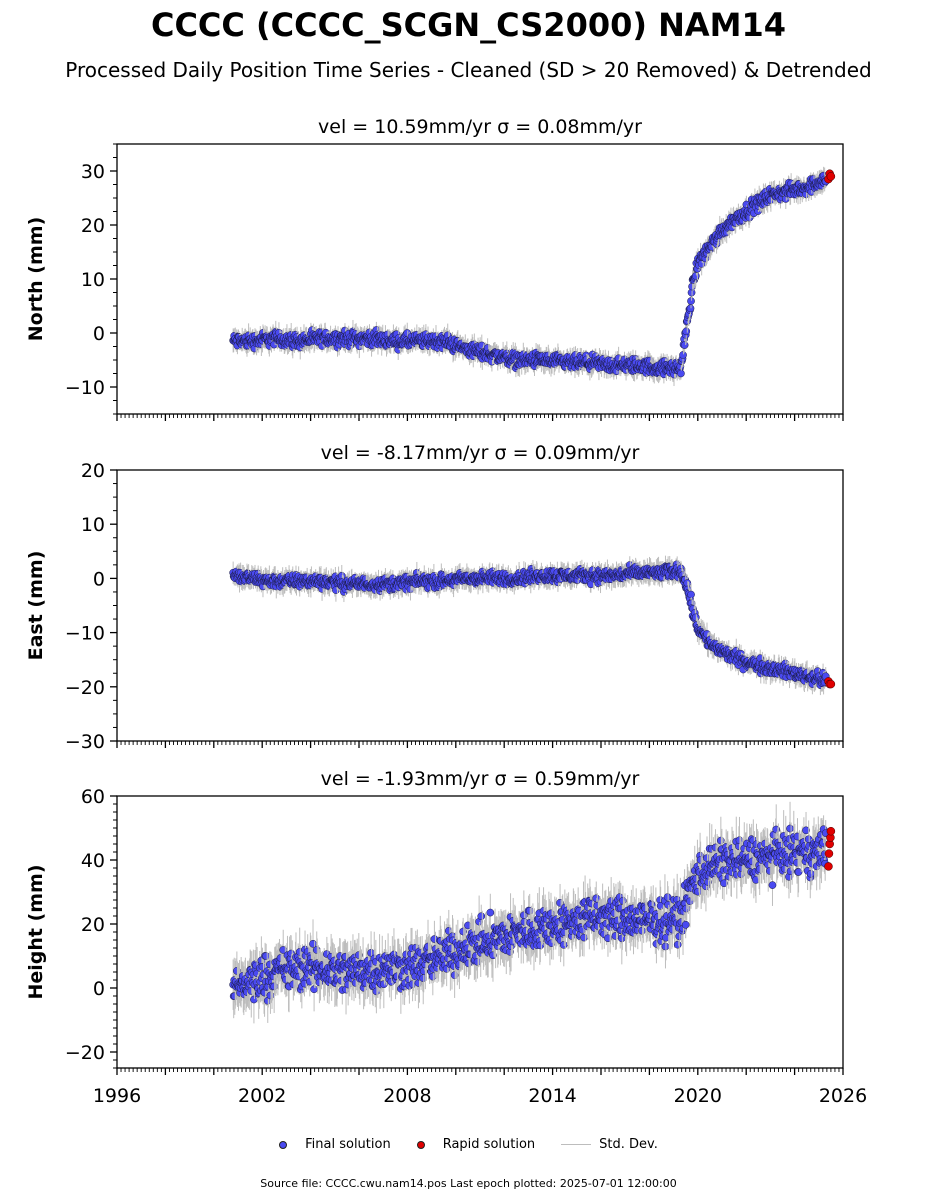 The image size is (937, 1200). Describe the element at coordinates (85, 688) in the screenshot. I see `y-tick-label: −20` at that location.